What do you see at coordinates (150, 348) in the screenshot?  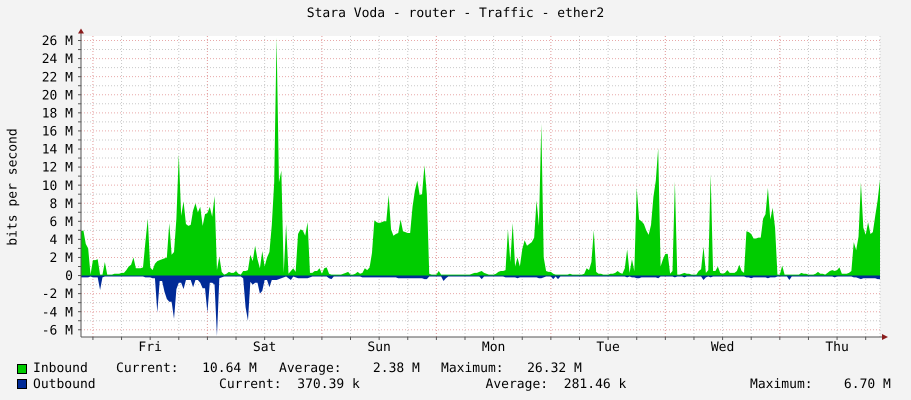 I see `x-tick-label: Fri` at bounding box center [150, 348].